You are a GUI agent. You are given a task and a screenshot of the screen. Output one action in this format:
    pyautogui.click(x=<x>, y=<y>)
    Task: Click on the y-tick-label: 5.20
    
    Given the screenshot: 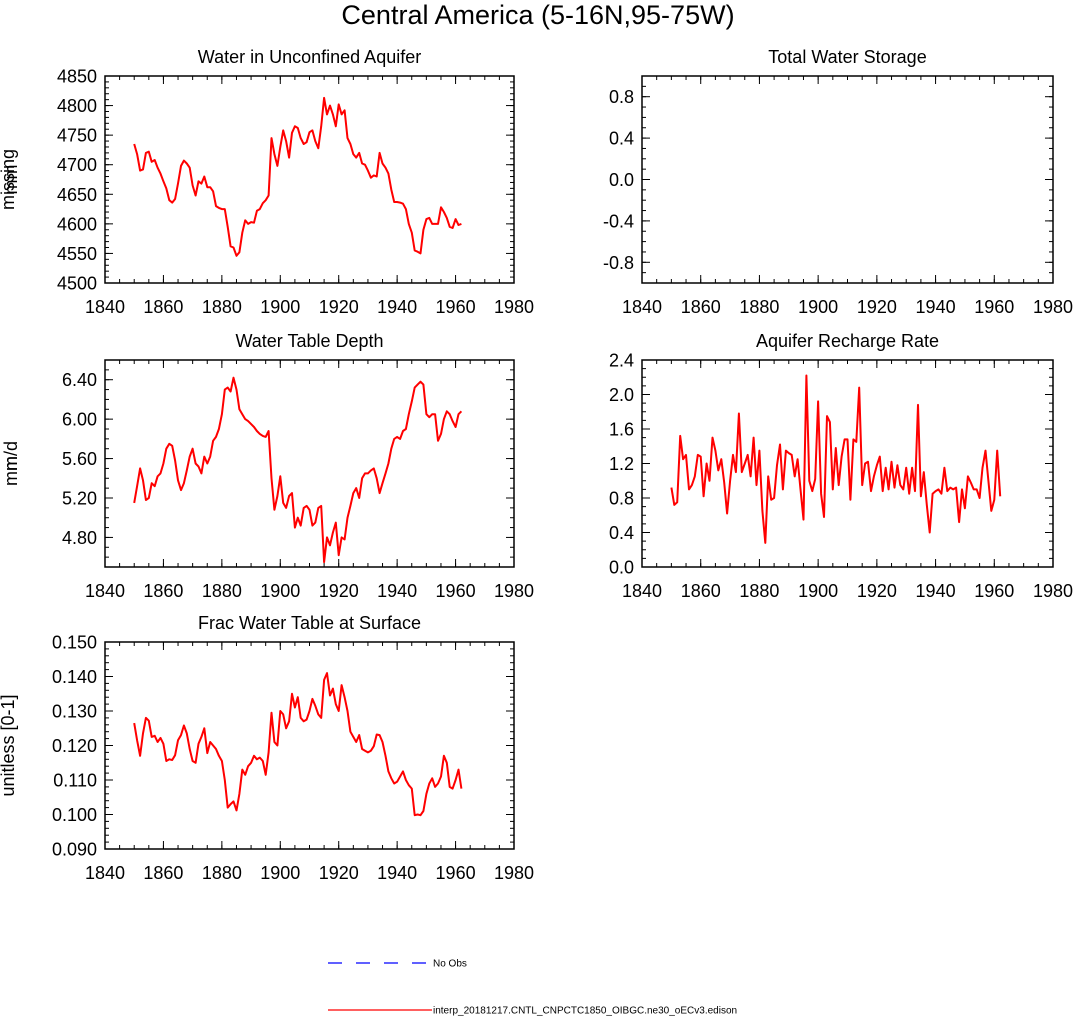 What is the action you would take?
    pyautogui.click(x=79, y=499)
    